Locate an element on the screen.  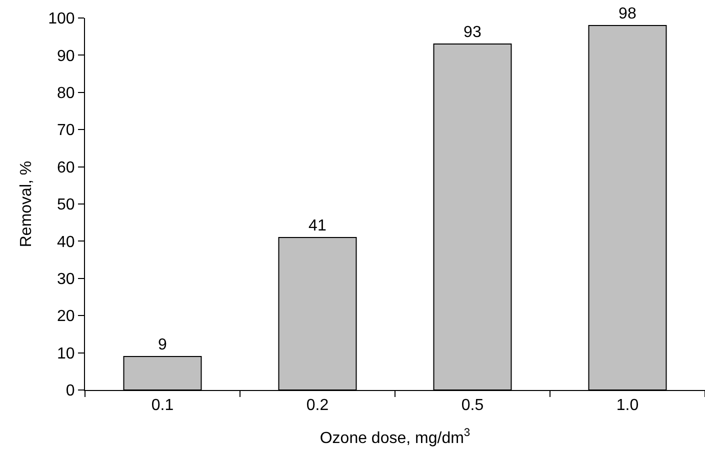
data-label: 41 is located at coordinates (317, 225).